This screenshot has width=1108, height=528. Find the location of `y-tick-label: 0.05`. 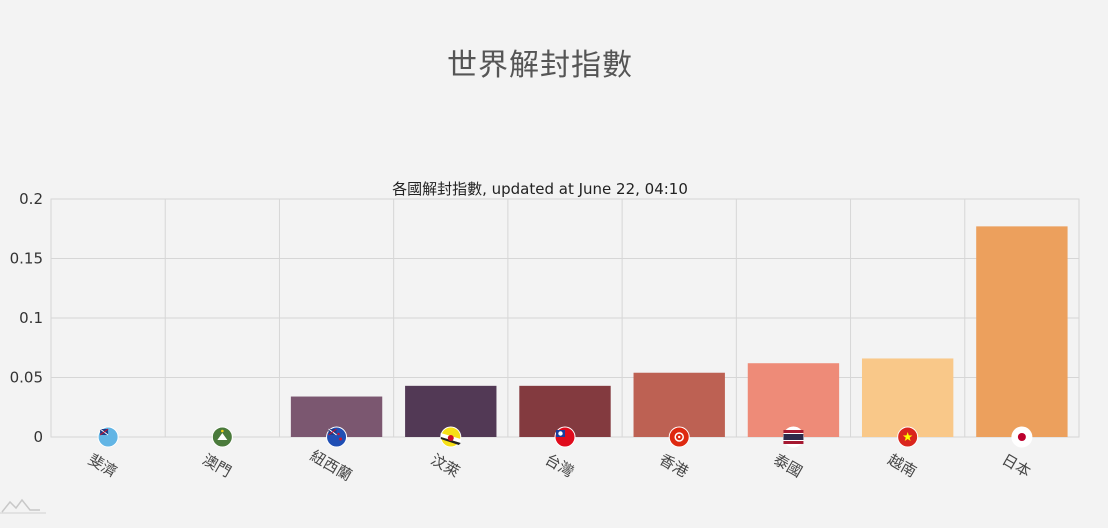

y-tick-label: 0.05 is located at coordinates (26, 378).